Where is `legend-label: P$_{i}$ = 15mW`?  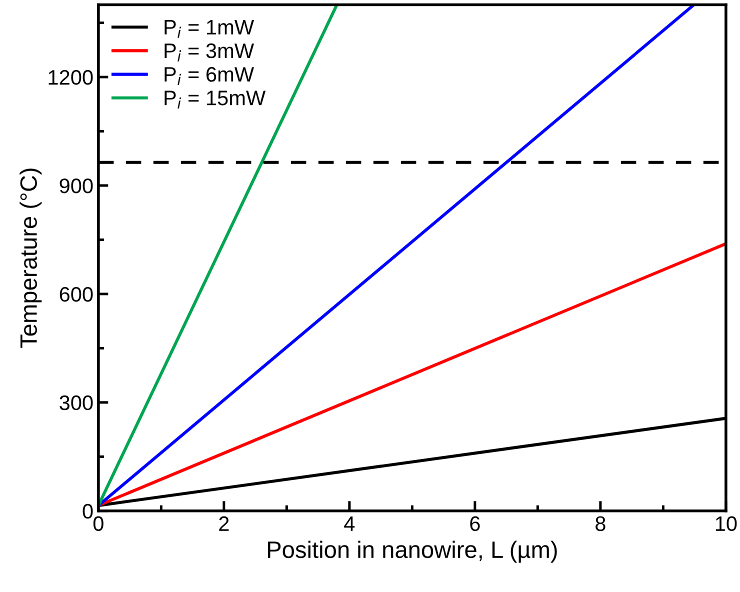 legend-label: P$_{i}$ = 15mW is located at coordinates (215, 99).